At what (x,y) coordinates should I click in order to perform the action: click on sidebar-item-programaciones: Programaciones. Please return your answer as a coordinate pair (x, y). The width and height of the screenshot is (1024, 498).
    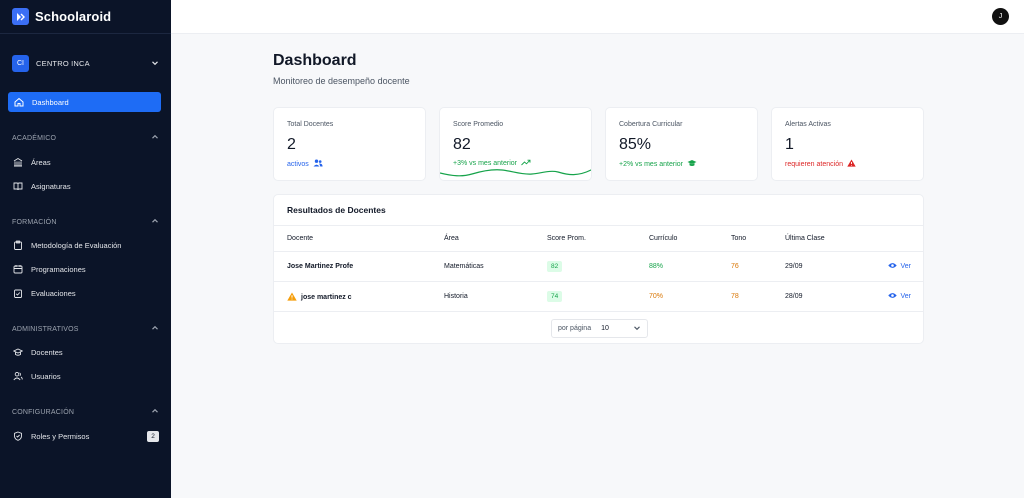
    Looking at the image, I should click on (85, 269).